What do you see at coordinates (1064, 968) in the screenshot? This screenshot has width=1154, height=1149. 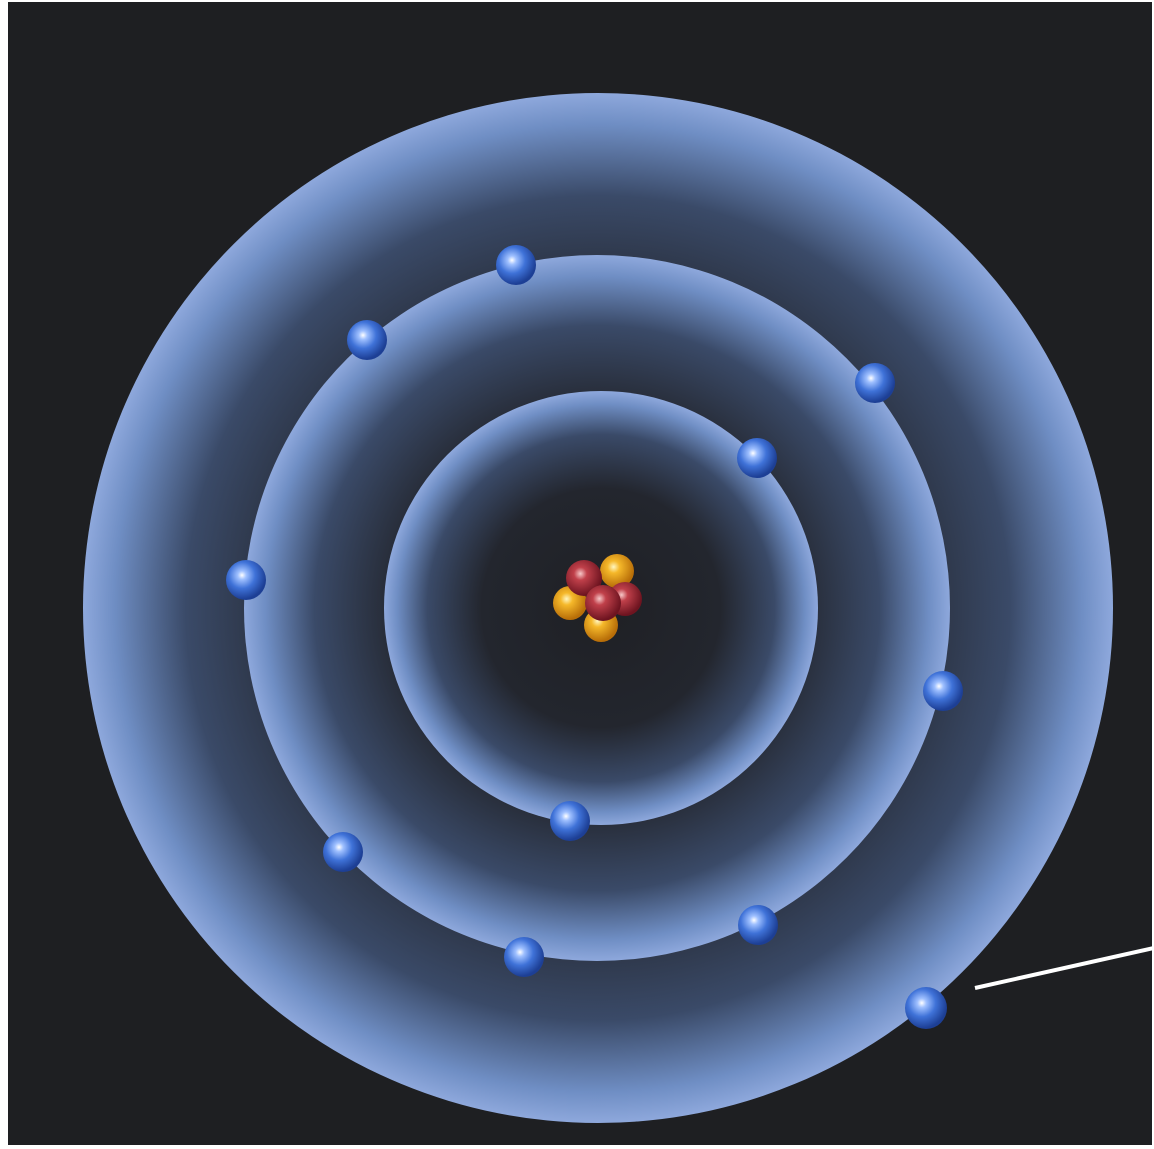 I see `pointer-line` at bounding box center [1064, 968].